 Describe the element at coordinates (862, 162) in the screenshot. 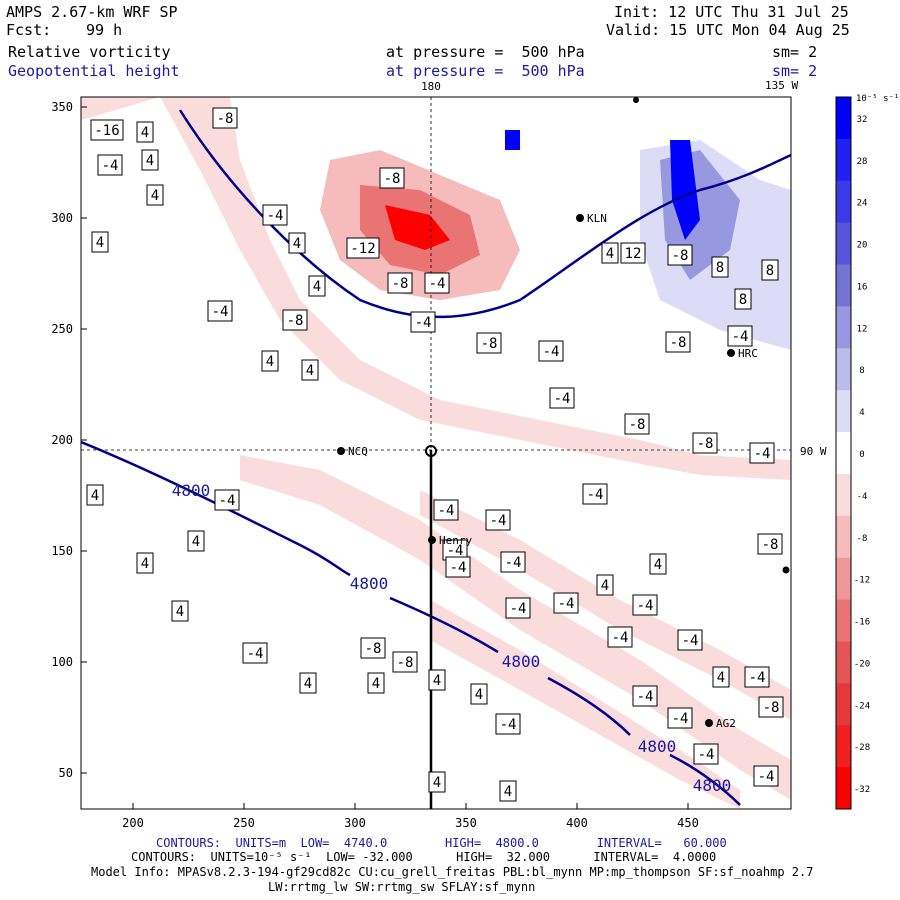

I see `colorbar-label: 28` at that location.